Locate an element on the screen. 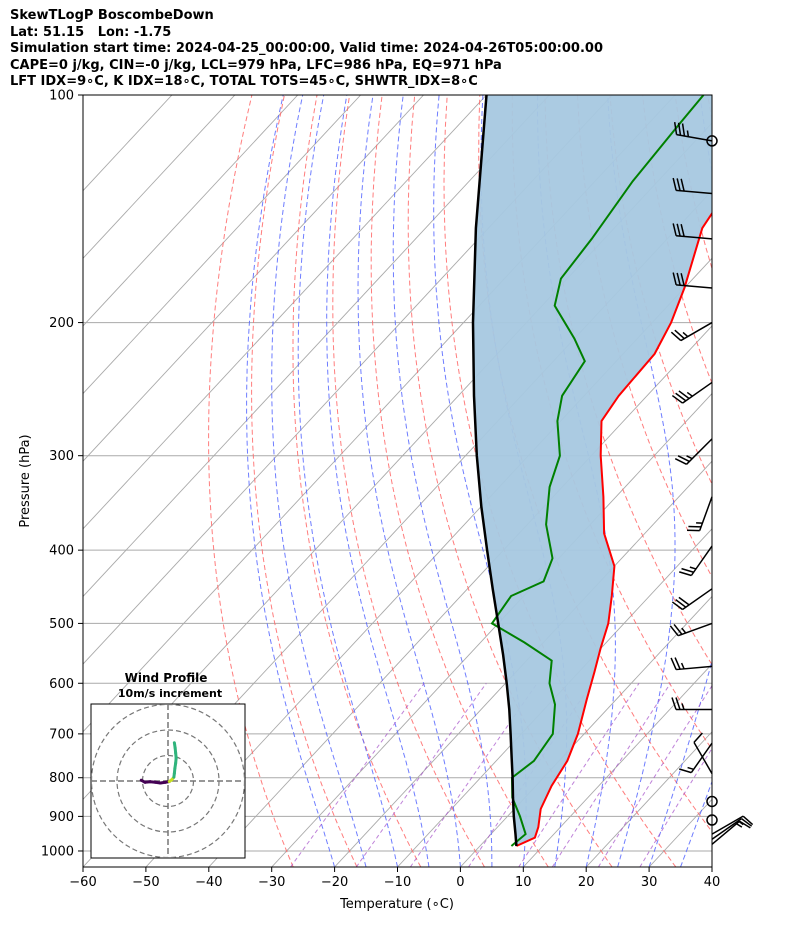 The image size is (794, 937). y-tick-label: 700 is located at coordinates (61, 734).